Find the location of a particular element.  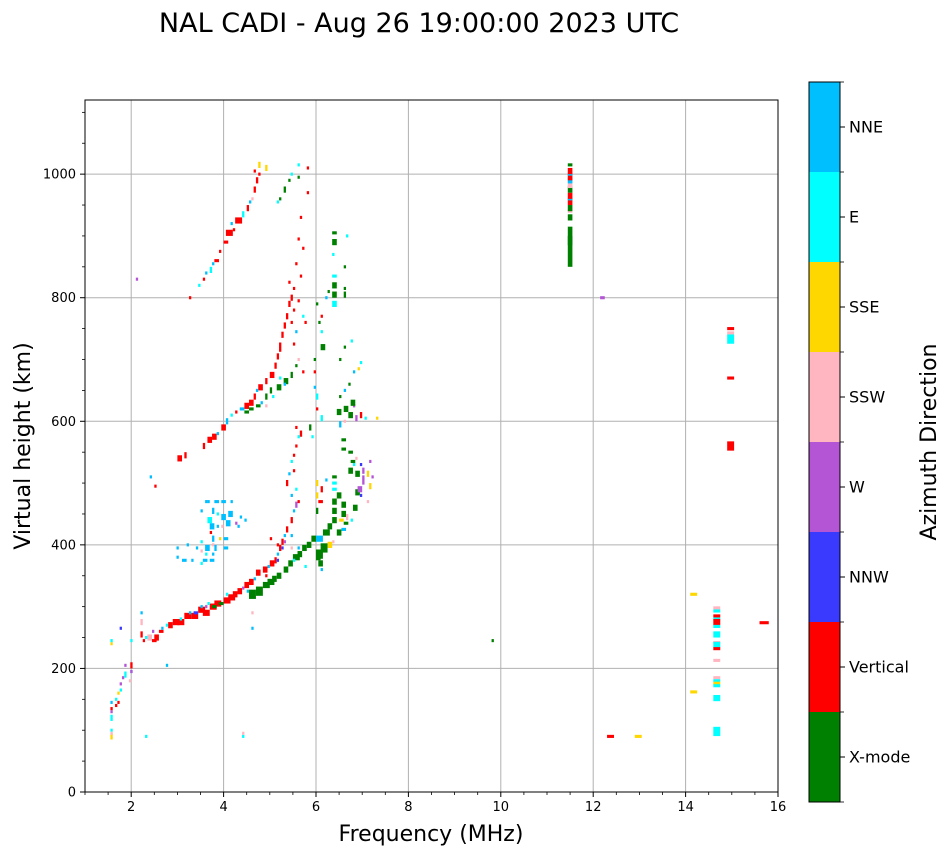

y-tick-label: 200 is located at coordinates (63, 669).